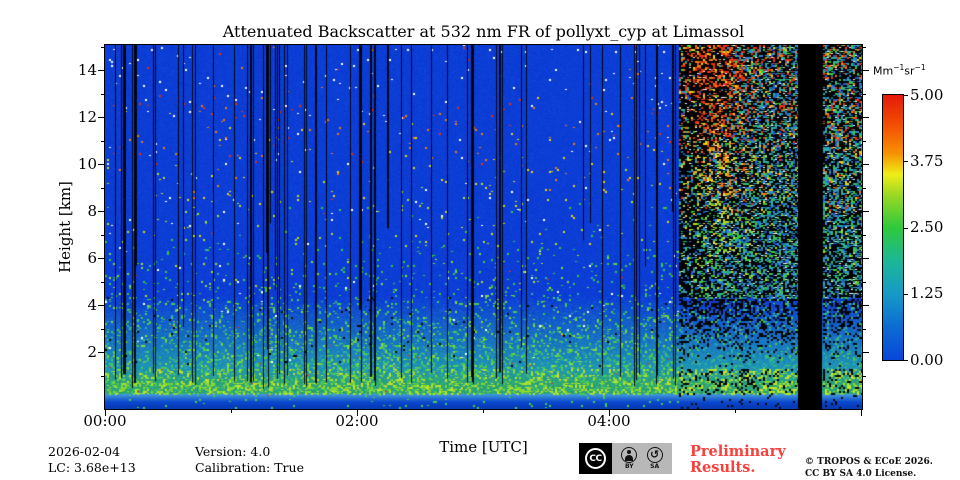  What do you see at coordinates (927, 160) in the screenshot?
I see `colorbar-tick-label: 3.75` at bounding box center [927, 160].